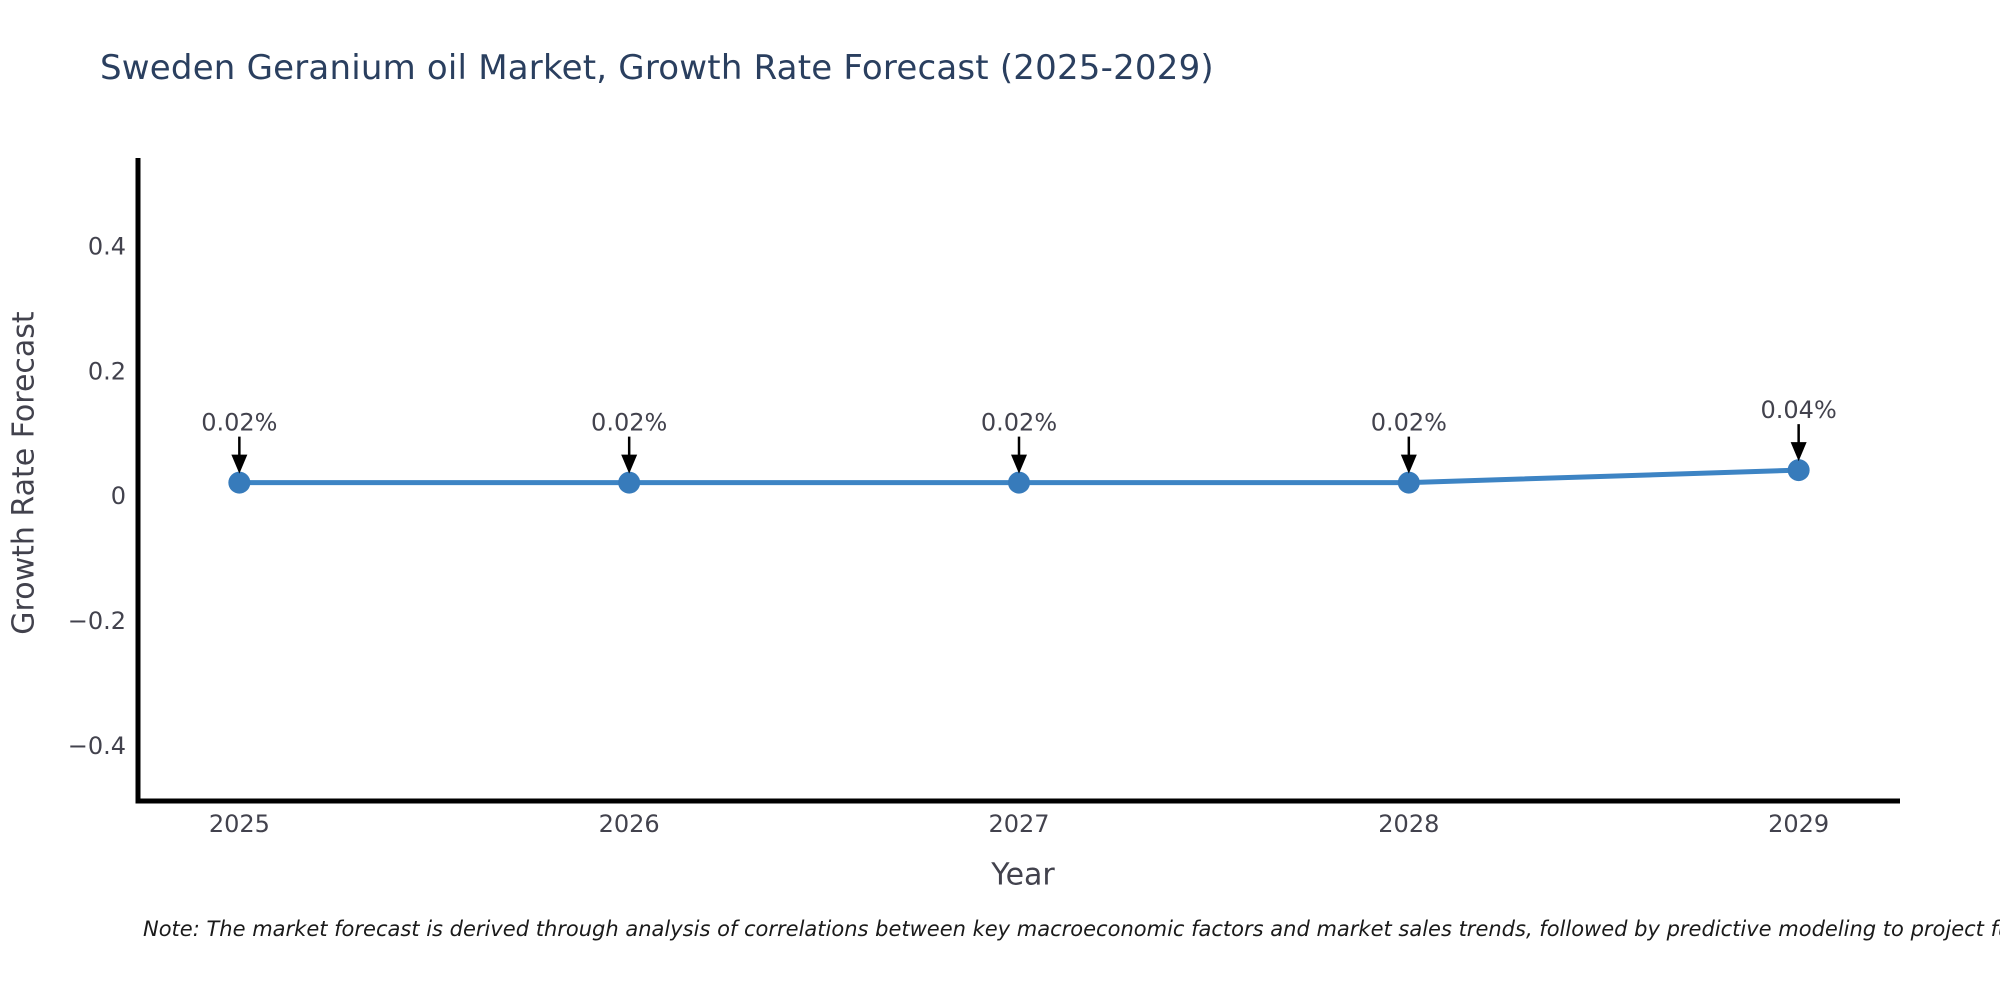  Describe the element at coordinates (1018, 824) in the screenshot. I see `x-tick-label: 2027` at that location.